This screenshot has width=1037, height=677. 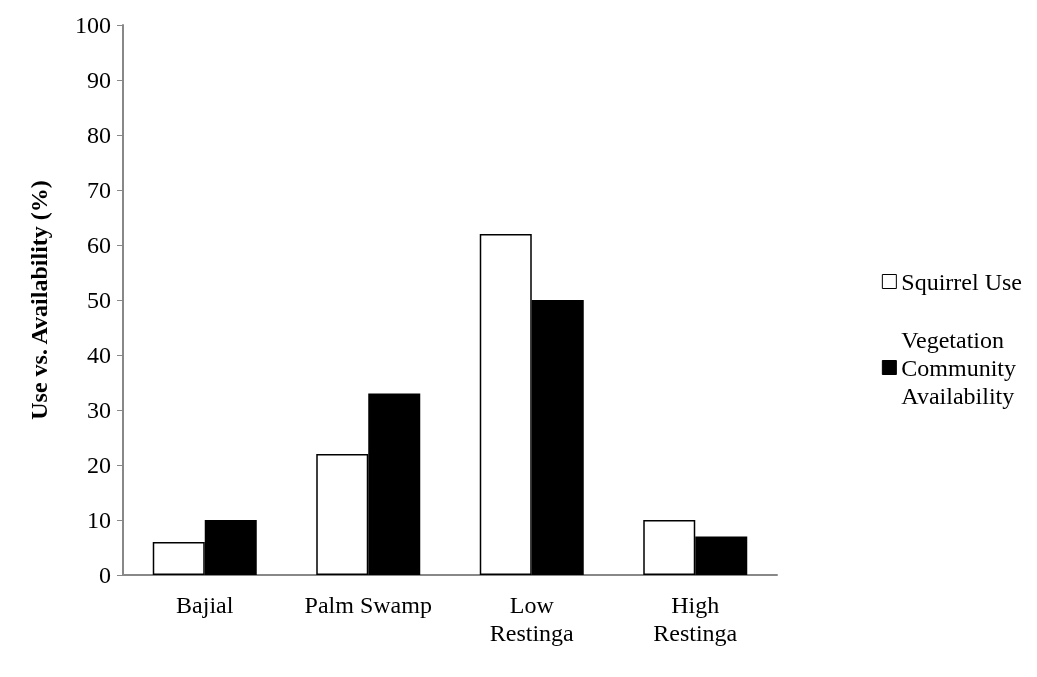 I want to click on y-tick-label: 20, so click(x=99, y=465).